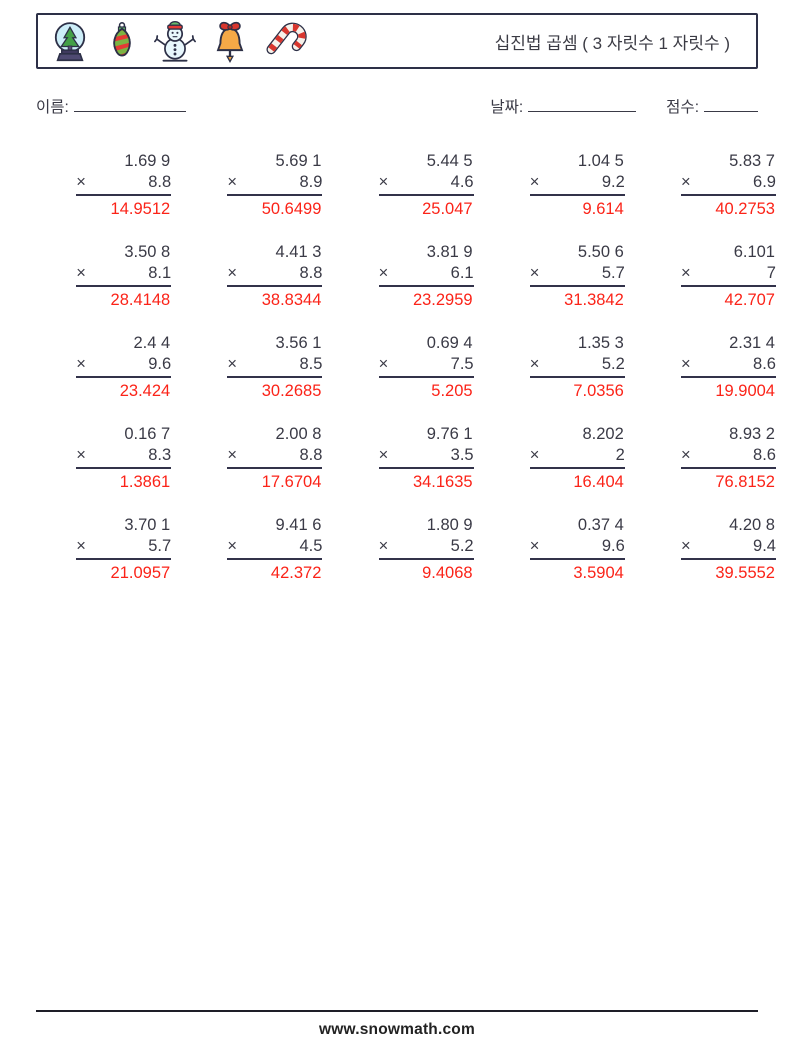 The image size is (794, 1053). I want to click on problem-cell: 3.70 1 × 5.7 21.0957, so click(124, 549).